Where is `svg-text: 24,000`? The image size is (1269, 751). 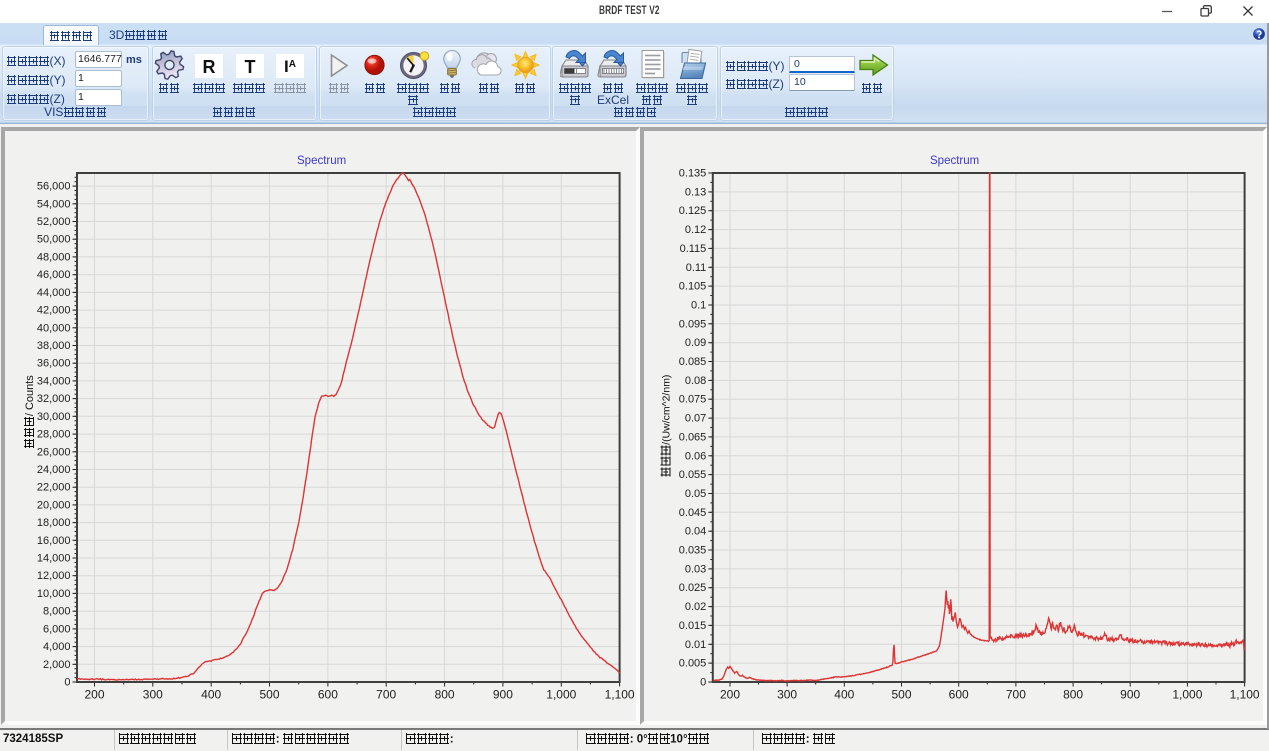 svg-text: 24,000 is located at coordinates (54, 470).